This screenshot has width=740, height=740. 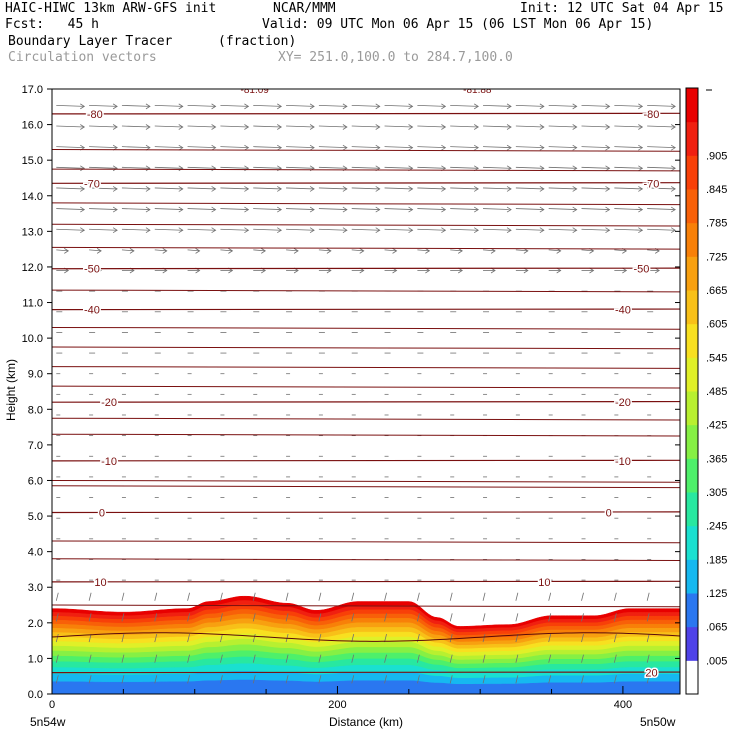 What do you see at coordinates (304, 8) in the screenshot?
I see `org-label: NCAR/MMM` at bounding box center [304, 8].